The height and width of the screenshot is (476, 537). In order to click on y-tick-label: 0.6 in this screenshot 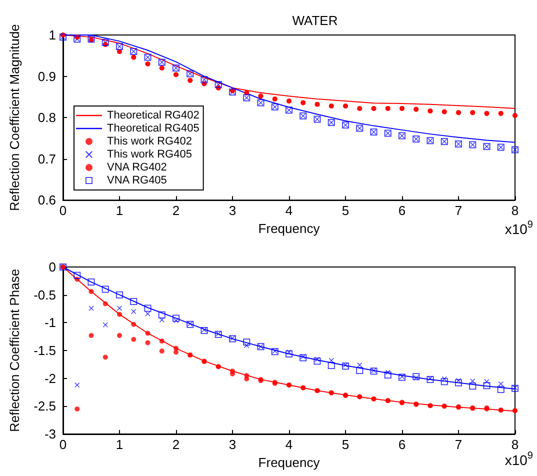, I will do `click(47, 200)`.